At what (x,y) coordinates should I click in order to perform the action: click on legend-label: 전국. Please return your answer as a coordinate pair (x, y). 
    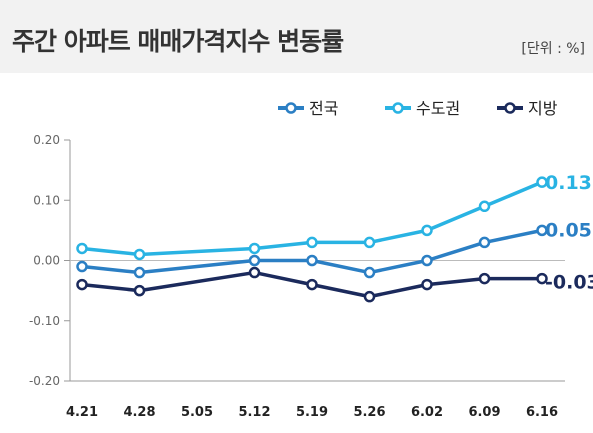
    Looking at the image, I should click on (323, 108).